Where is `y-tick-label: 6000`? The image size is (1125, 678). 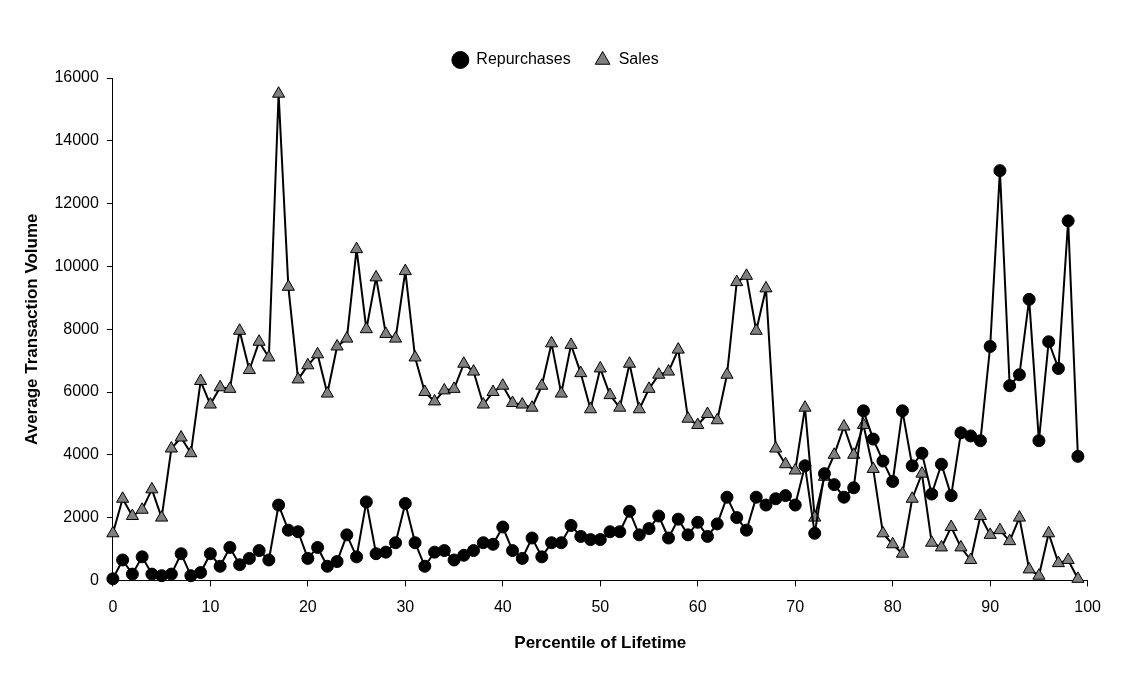
y-tick-label: 6000 is located at coordinates (81, 391).